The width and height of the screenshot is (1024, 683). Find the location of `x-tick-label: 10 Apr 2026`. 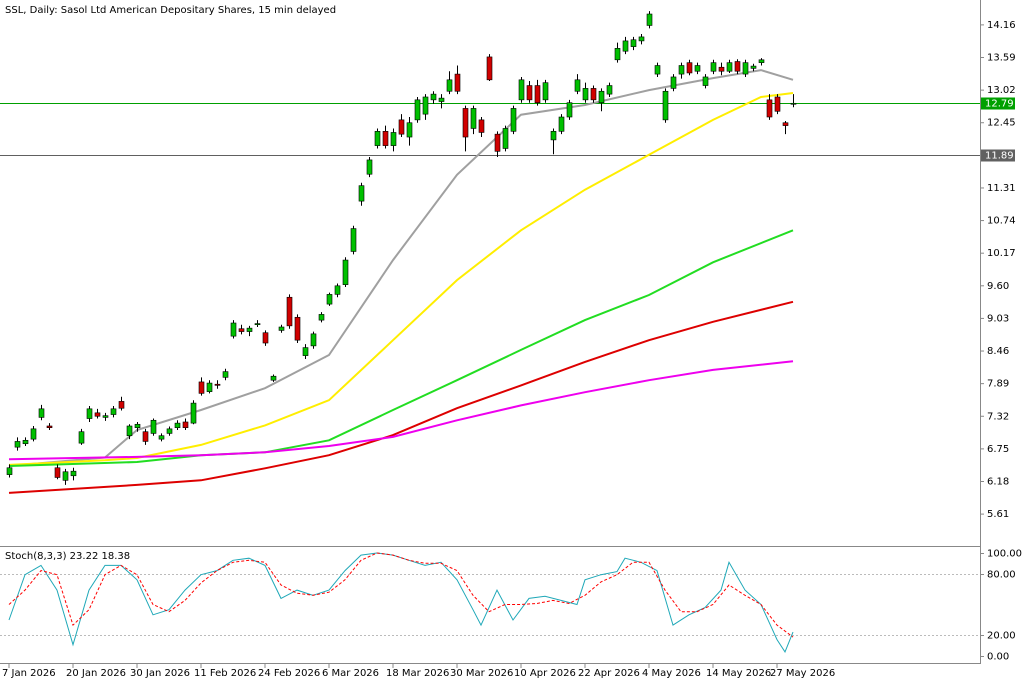

x-tick-label: 10 Apr 2026 is located at coordinates (545, 673).